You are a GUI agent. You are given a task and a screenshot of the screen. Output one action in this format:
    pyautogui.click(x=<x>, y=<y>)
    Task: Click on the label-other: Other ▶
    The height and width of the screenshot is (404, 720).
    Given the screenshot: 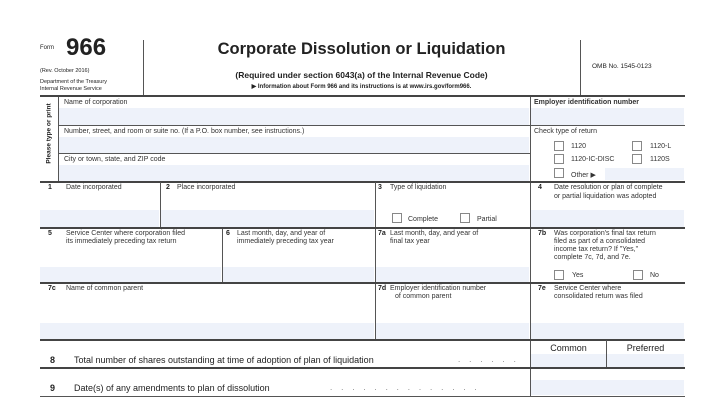 What is the action you would take?
    pyautogui.click(x=583, y=175)
    